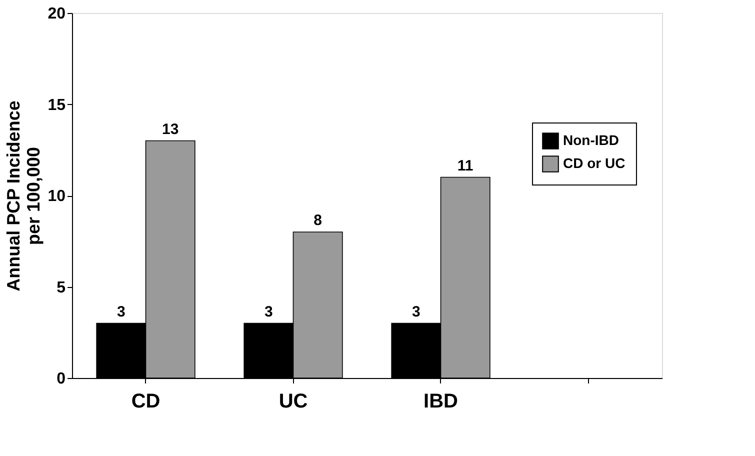  Describe the element at coordinates (61, 287) in the screenshot. I see `y-tick-label: 5` at that location.